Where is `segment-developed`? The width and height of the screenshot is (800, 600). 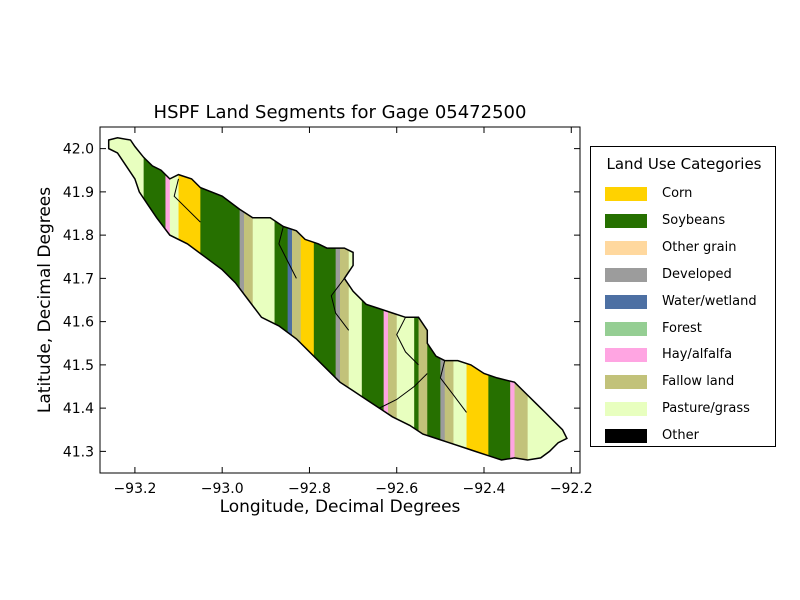
segment-developed is located at coordinates (338, 299).